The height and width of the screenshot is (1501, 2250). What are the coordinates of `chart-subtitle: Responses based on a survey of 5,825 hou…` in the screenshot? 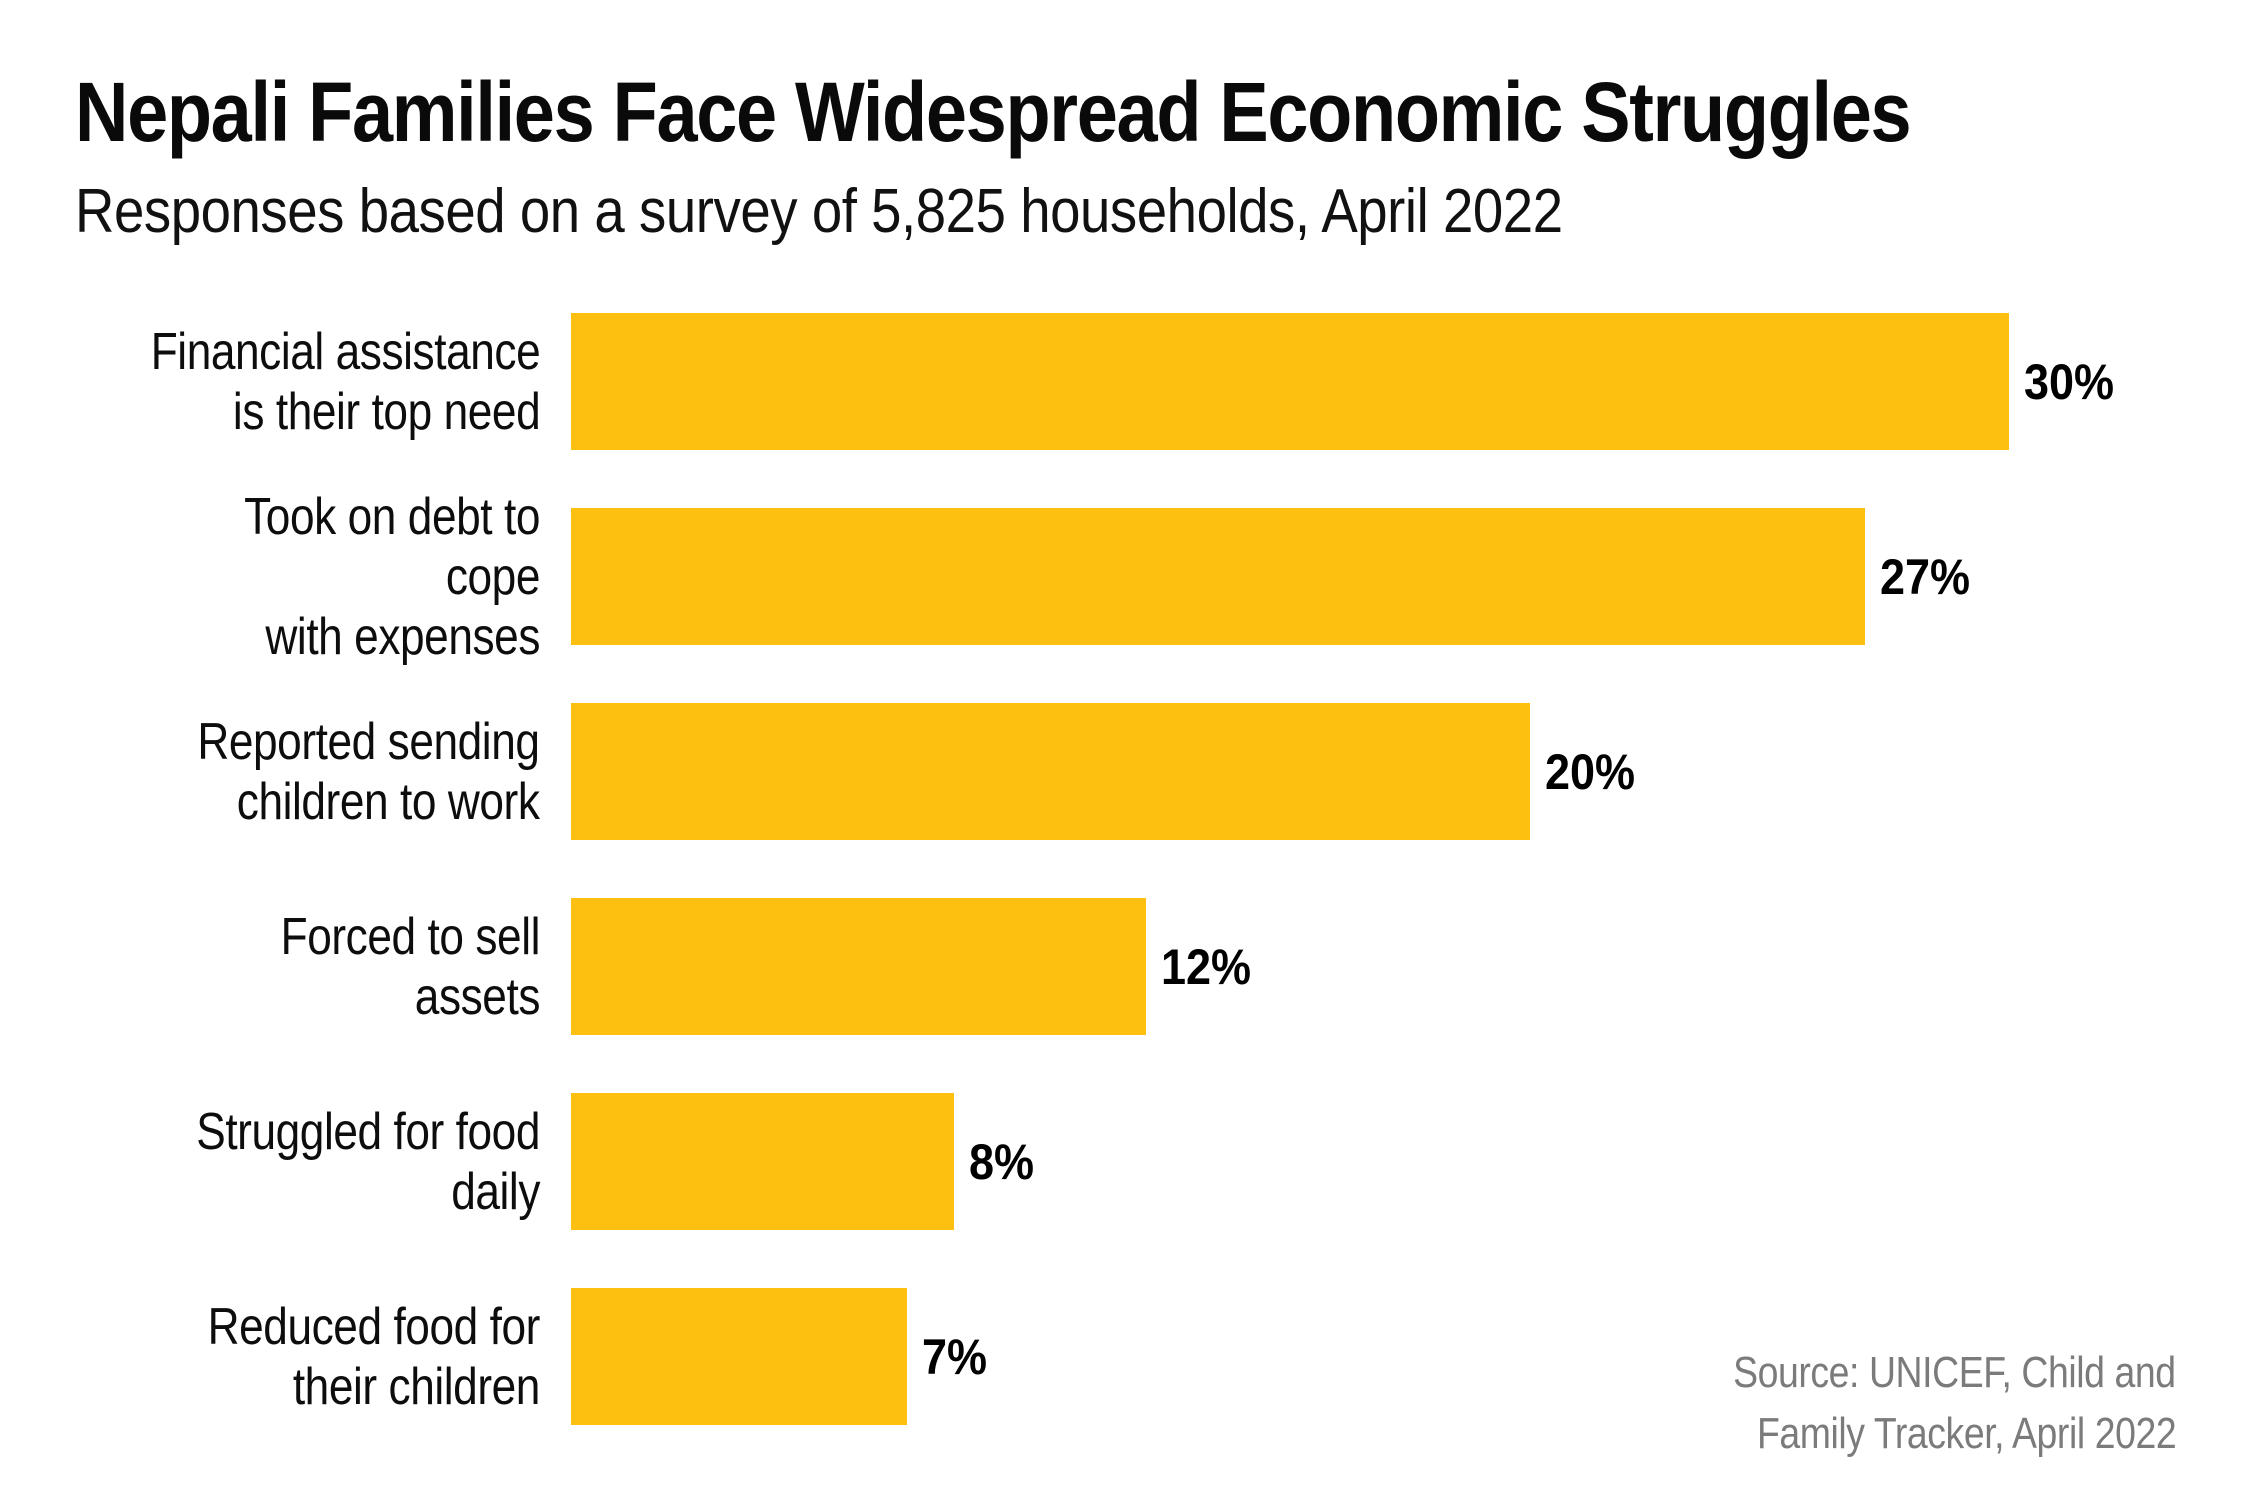 It's located at (1130, 212).